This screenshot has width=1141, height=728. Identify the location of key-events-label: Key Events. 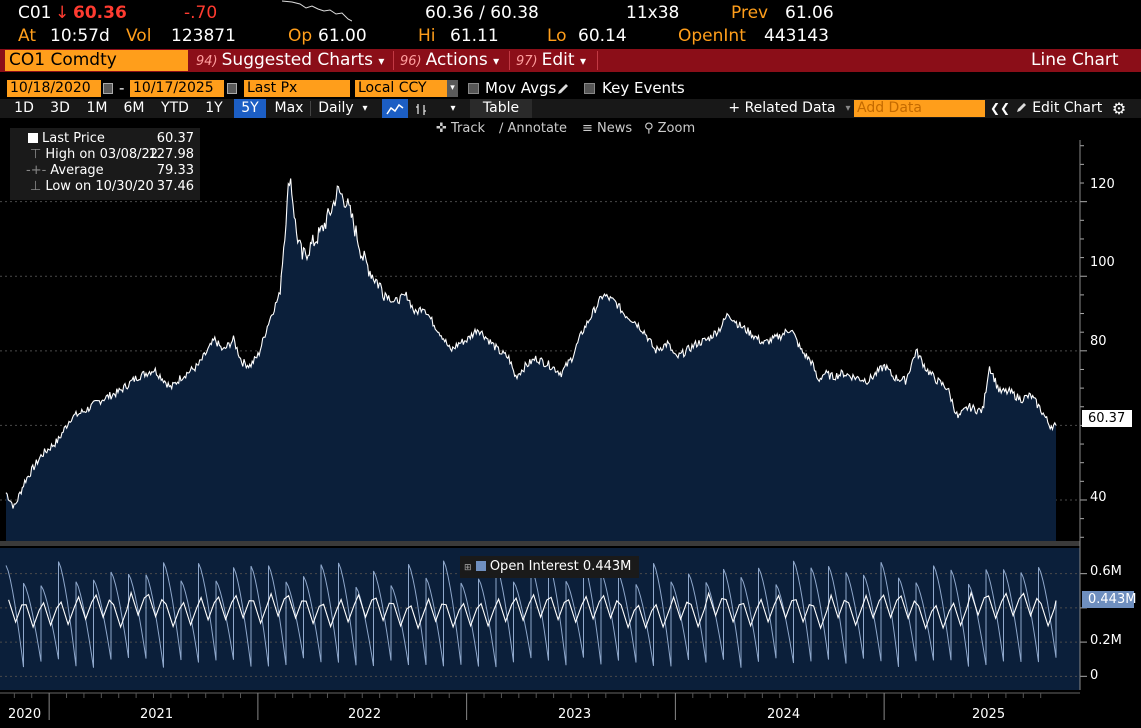
(643, 88).